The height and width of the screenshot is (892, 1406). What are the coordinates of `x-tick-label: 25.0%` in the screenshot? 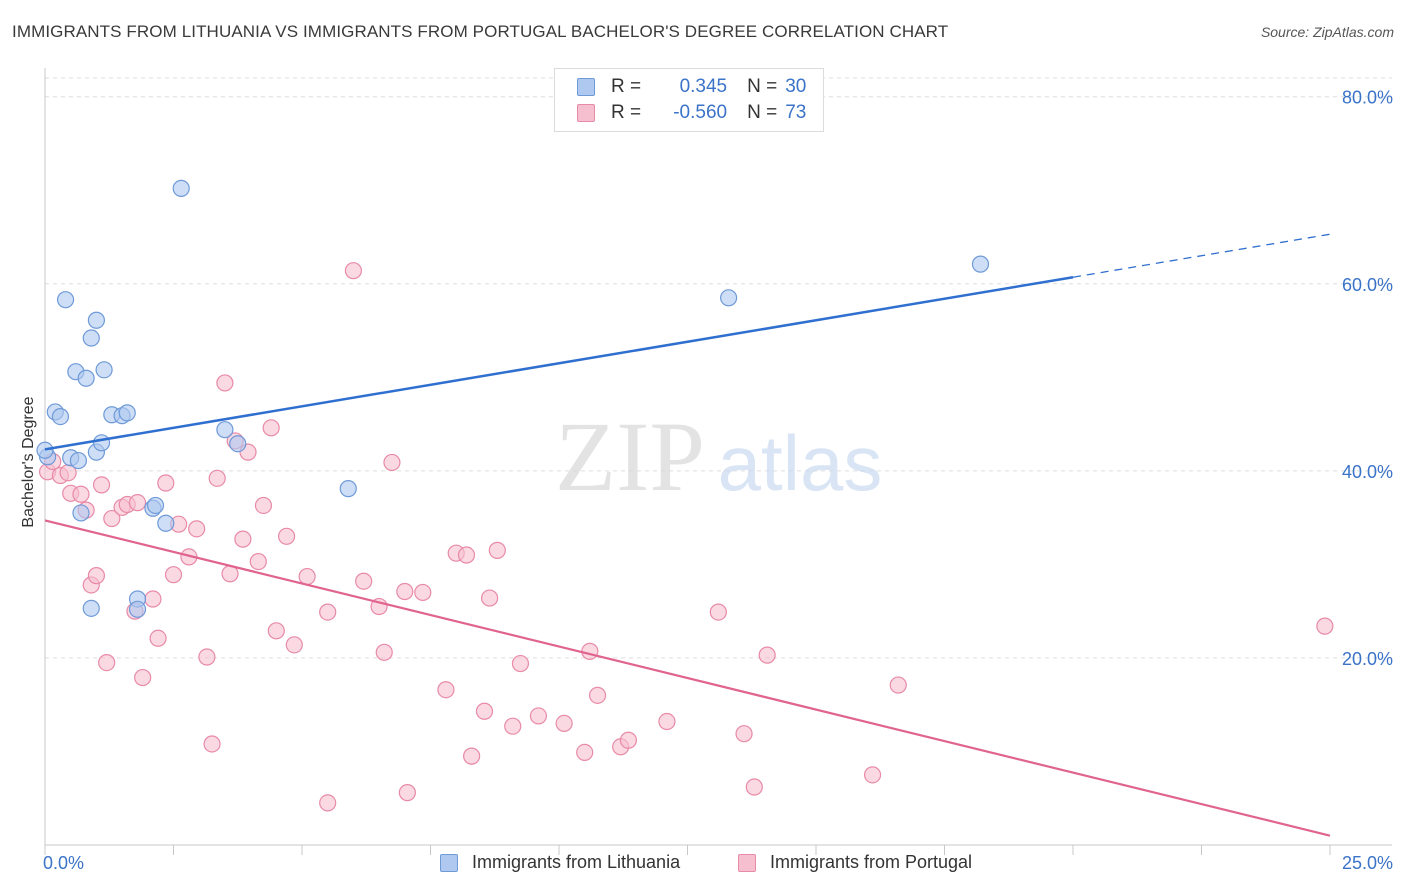 It's located at (1367, 863).